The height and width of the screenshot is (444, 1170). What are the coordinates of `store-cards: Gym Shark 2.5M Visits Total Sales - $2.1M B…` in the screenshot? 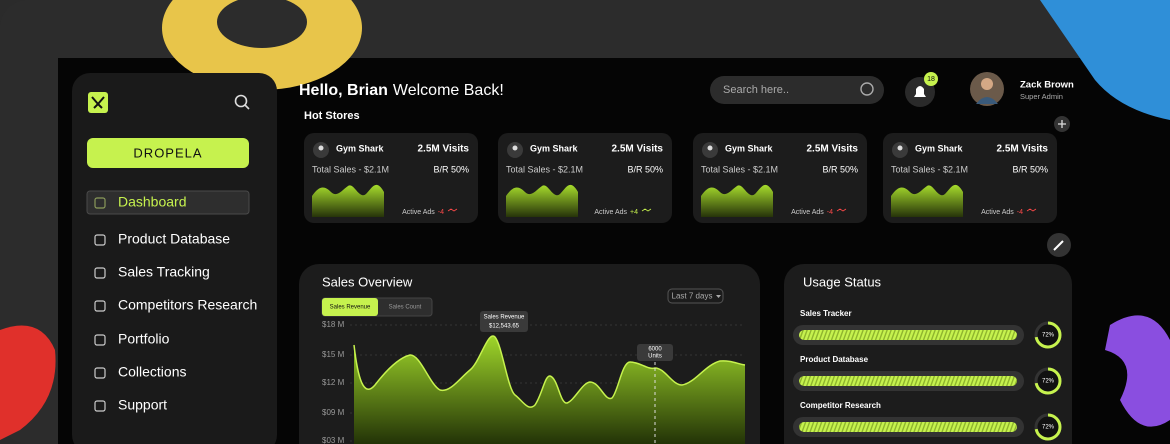 It's located at (680, 178).